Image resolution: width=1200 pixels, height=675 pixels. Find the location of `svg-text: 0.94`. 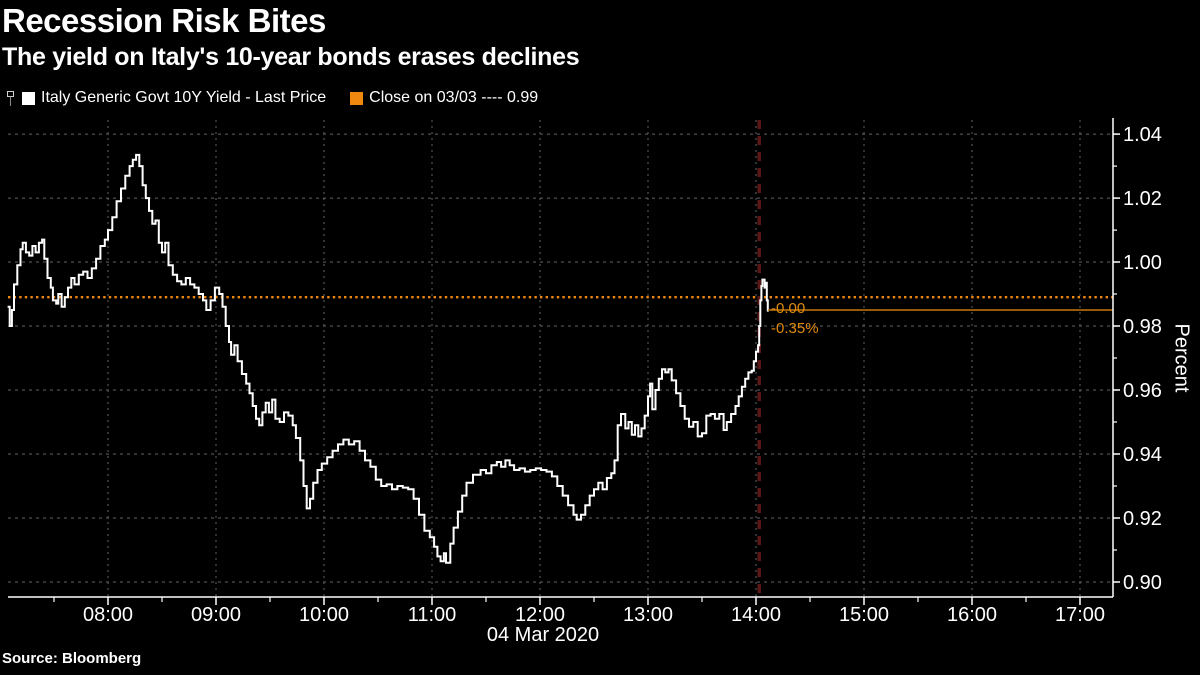

svg-text: 0.94 is located at coordinates (1142, 455).